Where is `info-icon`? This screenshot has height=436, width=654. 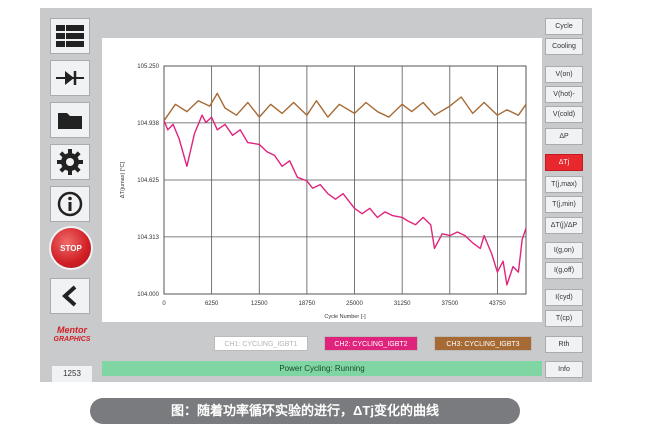
info-icon is located at coordinates (70, 204).